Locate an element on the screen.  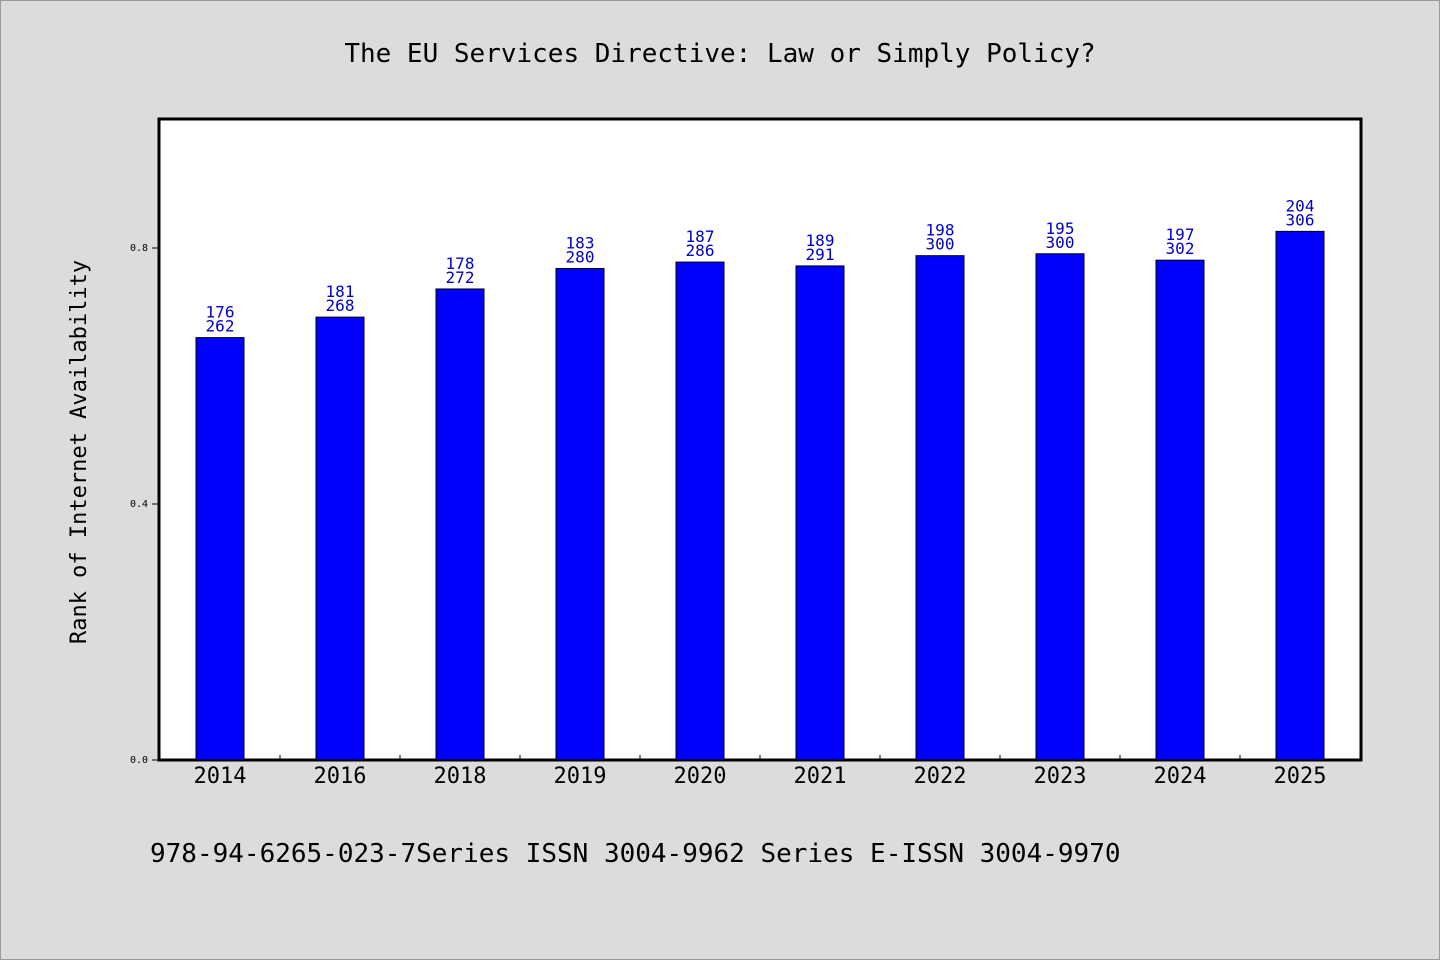
data-label-bottom: 286 is located at coordinates (700, 250).